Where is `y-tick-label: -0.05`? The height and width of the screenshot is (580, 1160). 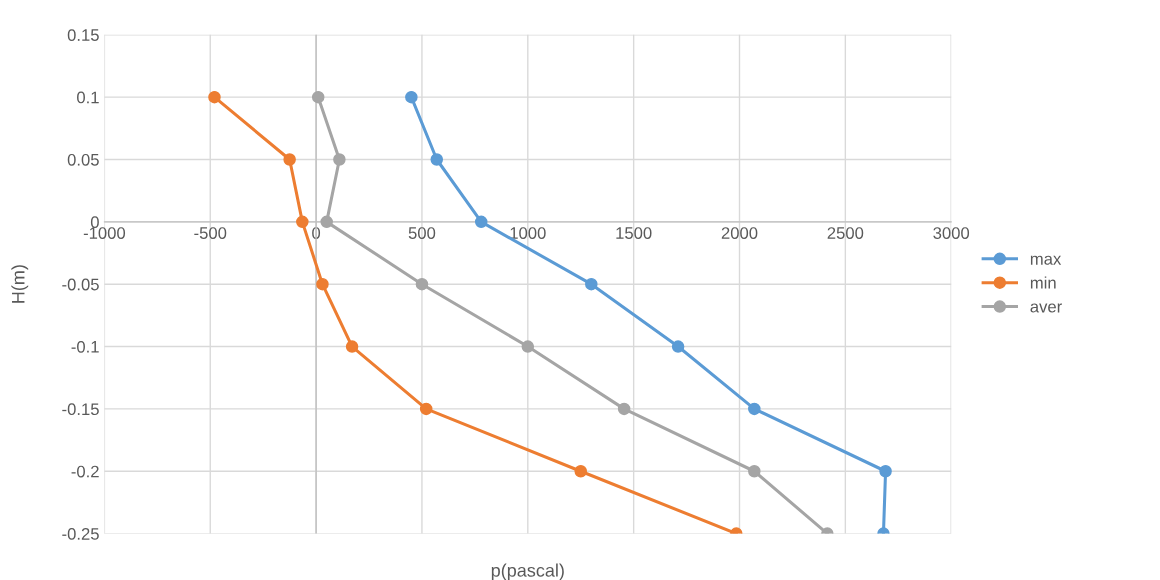 y-tick-label: -0.05 is located at coordinates (80, 284).